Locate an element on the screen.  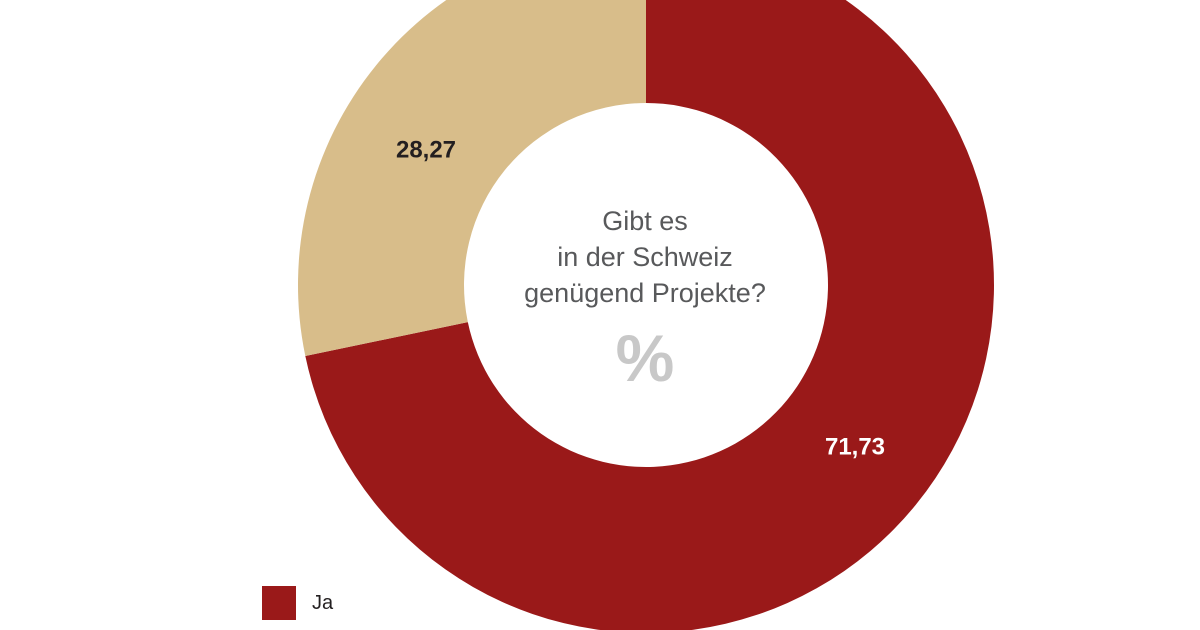
legend-label-ja: Ja is located at coordinates (323, 602).